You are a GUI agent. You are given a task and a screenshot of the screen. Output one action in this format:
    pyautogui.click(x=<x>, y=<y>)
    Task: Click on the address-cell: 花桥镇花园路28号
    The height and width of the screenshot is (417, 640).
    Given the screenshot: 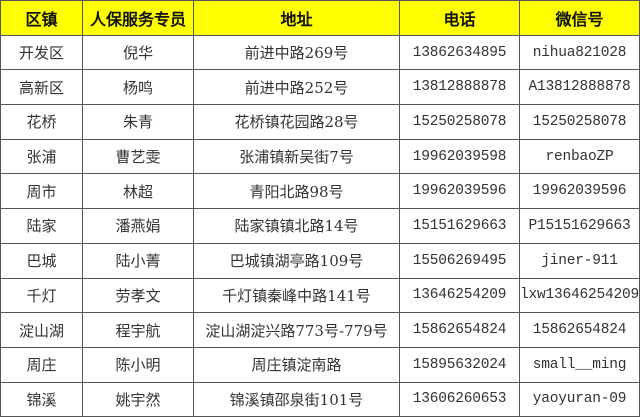 What is the action you would take?
    pyautogui.click(x=296, y=122)
    